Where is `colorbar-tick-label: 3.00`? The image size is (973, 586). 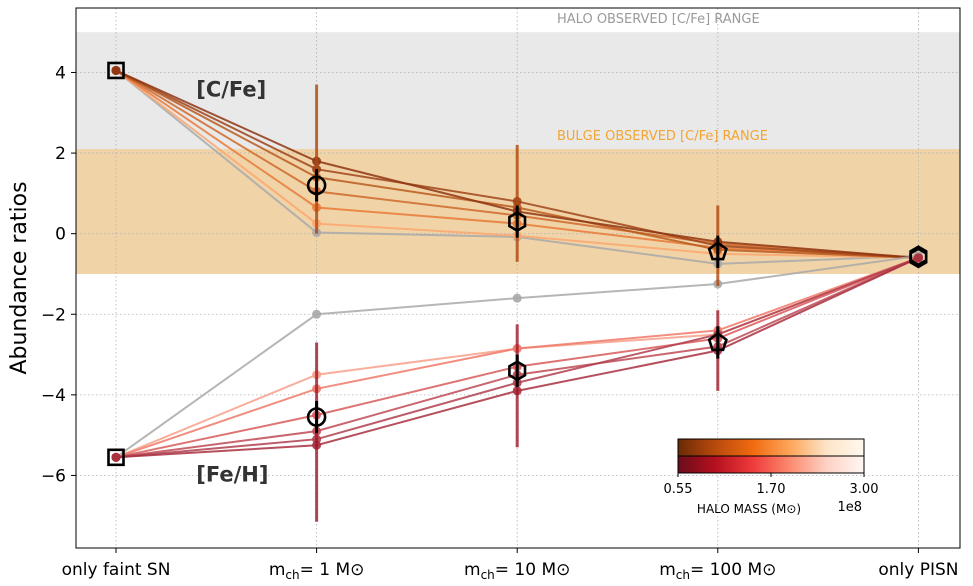
colorbar-tick-label: 3.00 is located at coordinates (864, 489).